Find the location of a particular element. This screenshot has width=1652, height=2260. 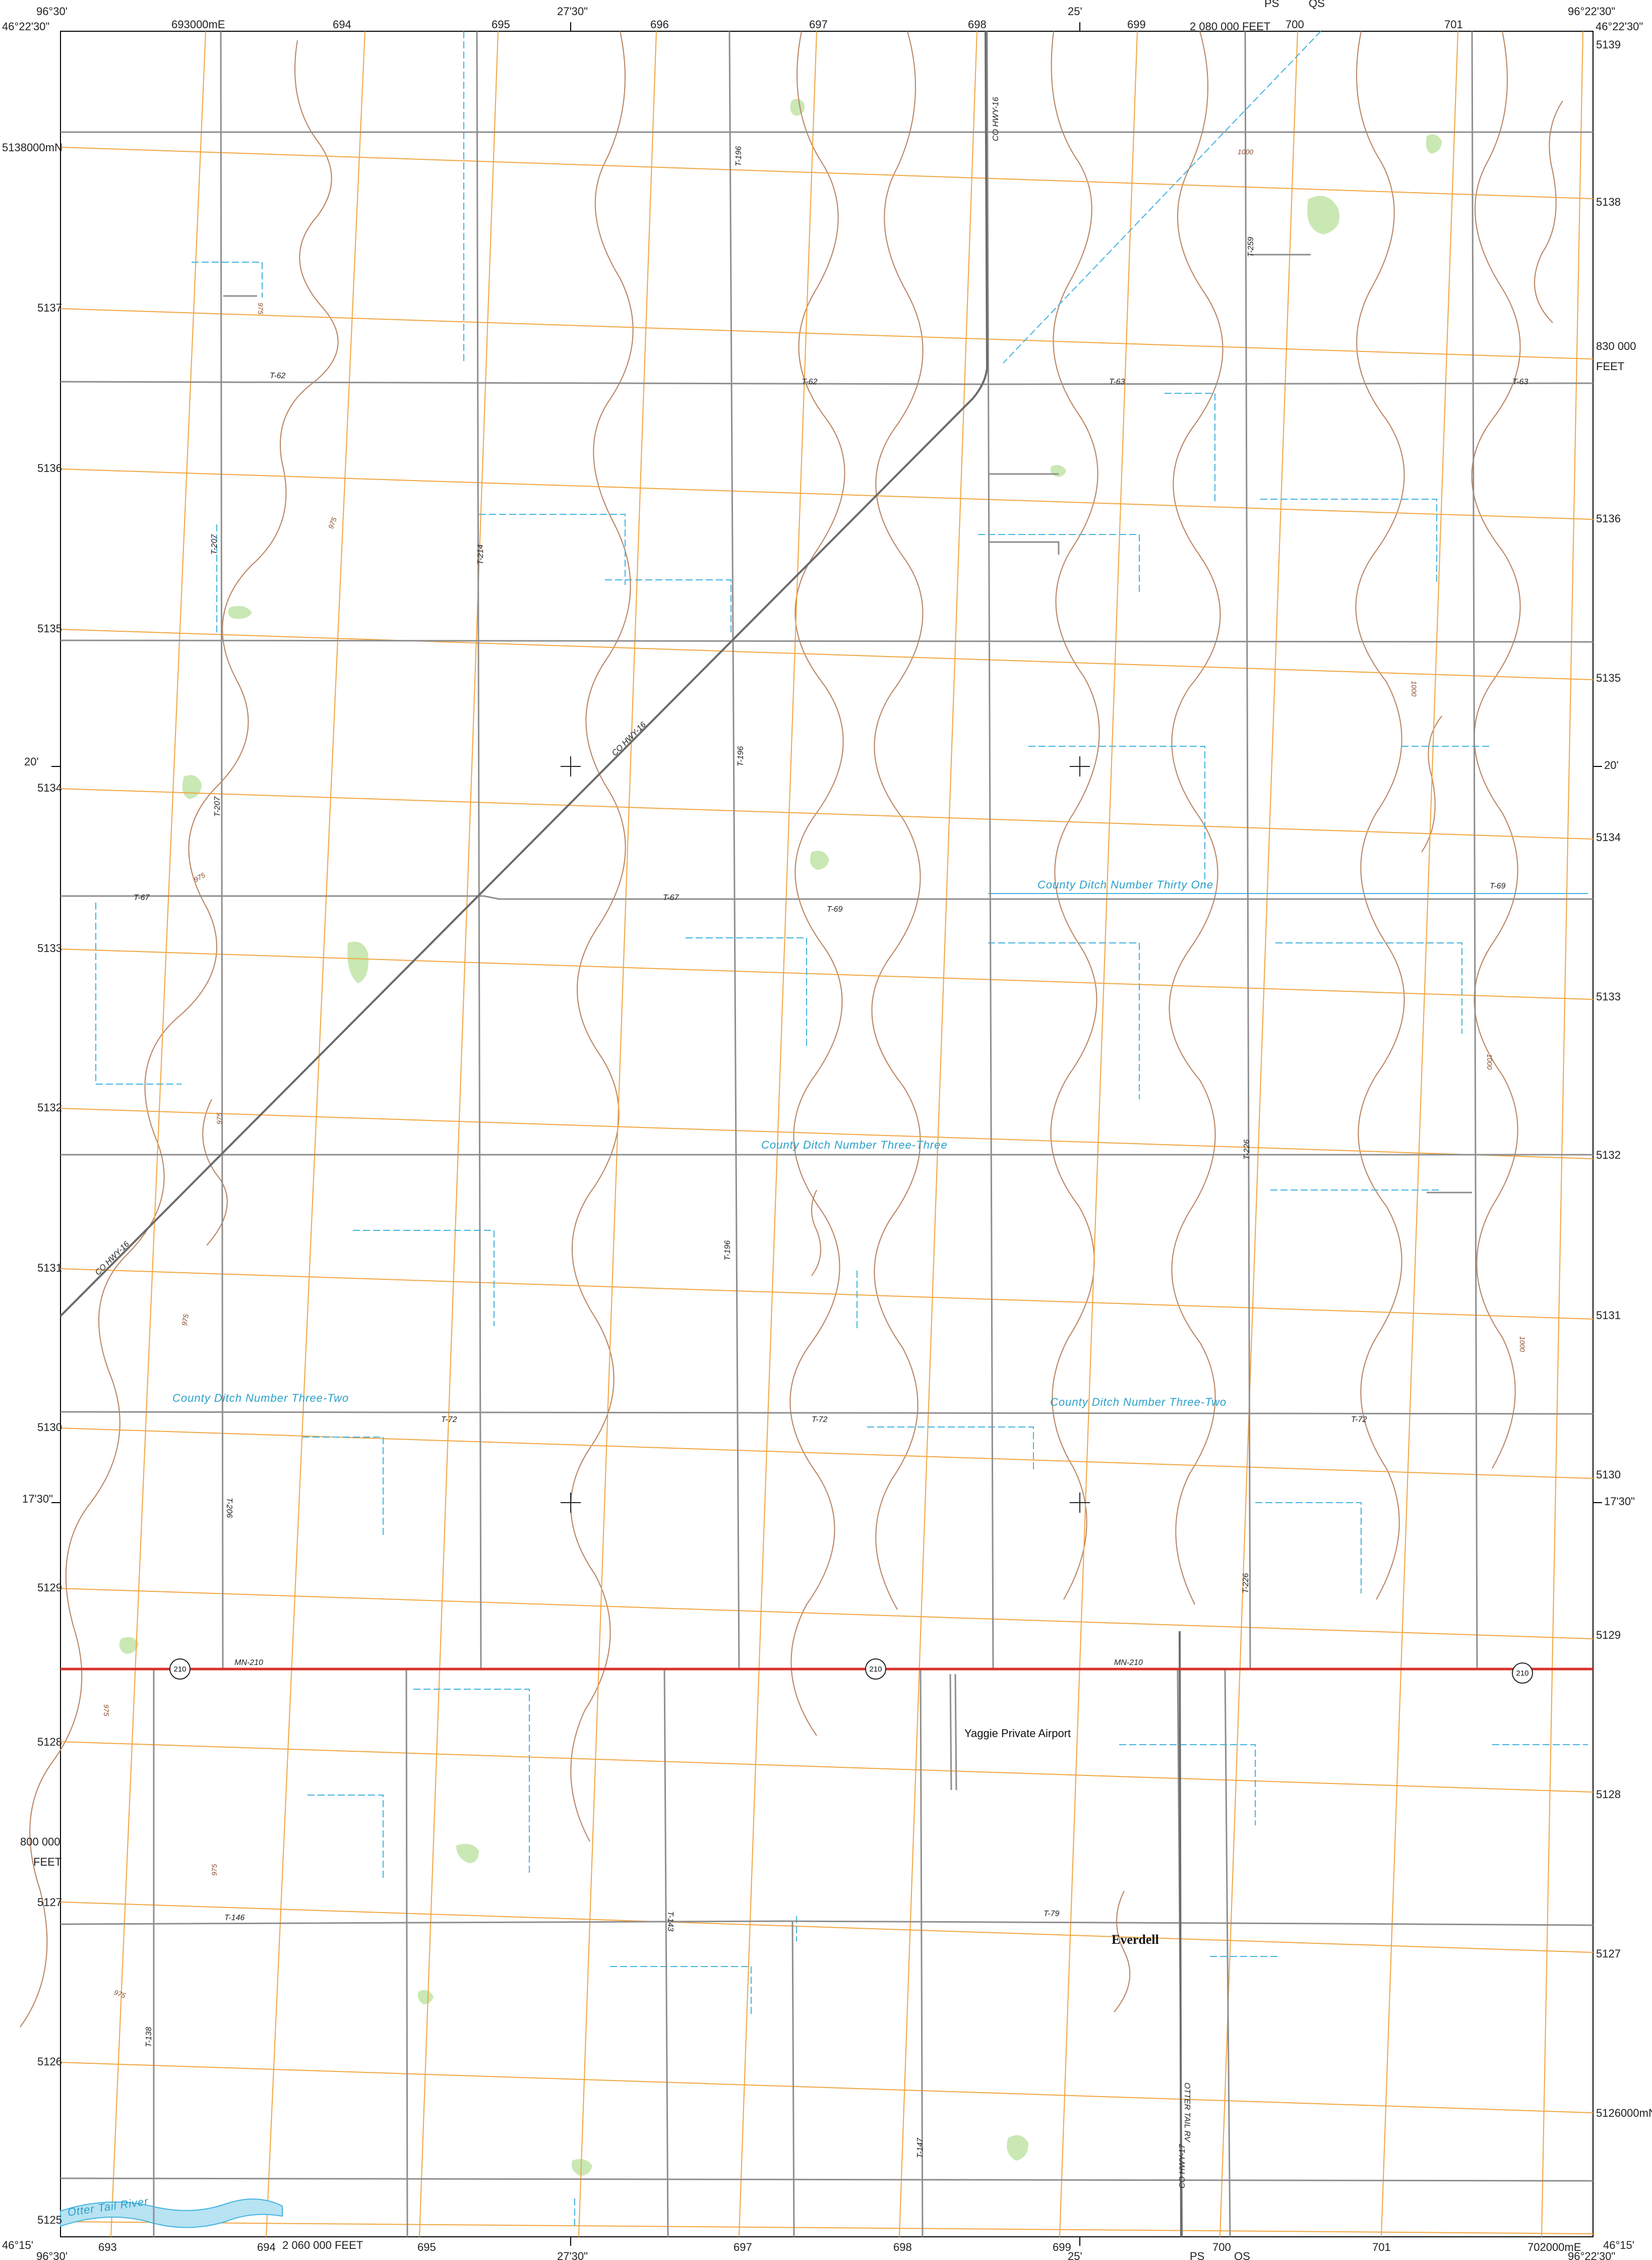

bottom-right-latitude: 46°15' is located at coordinates (1619, 2245).